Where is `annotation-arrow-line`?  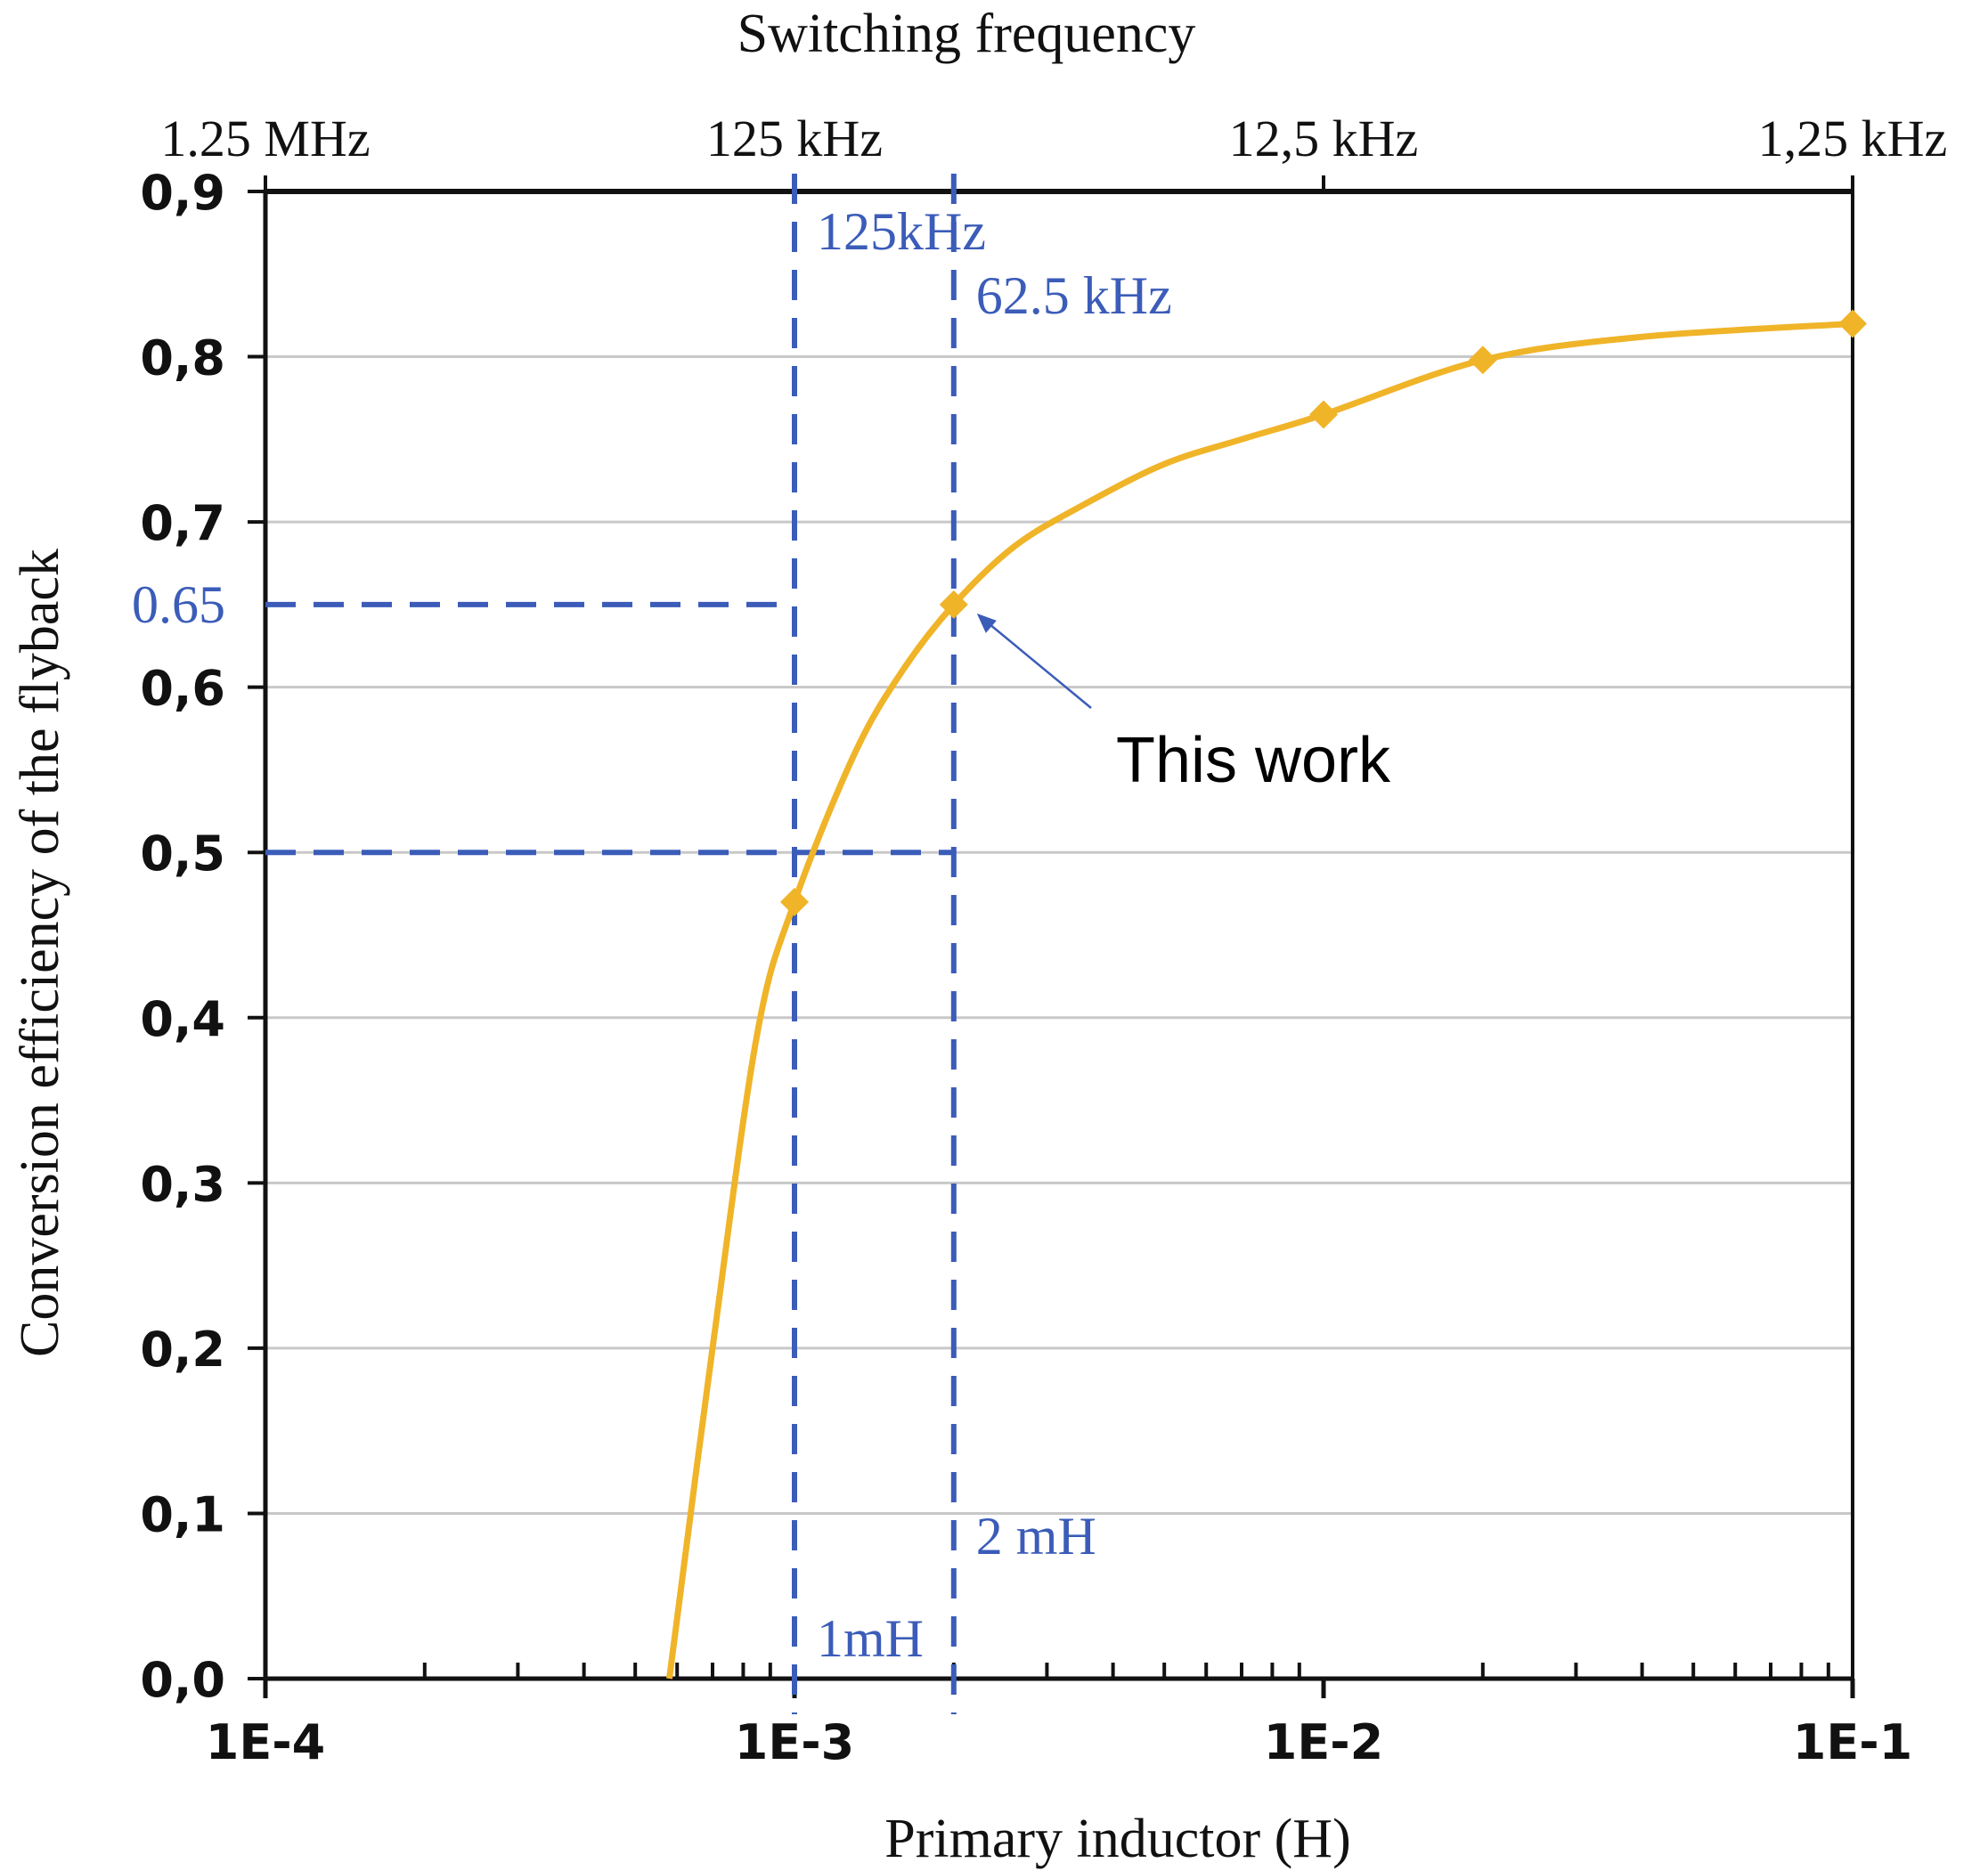
annotation-arrow-line is located at coordinates (1035, 661).